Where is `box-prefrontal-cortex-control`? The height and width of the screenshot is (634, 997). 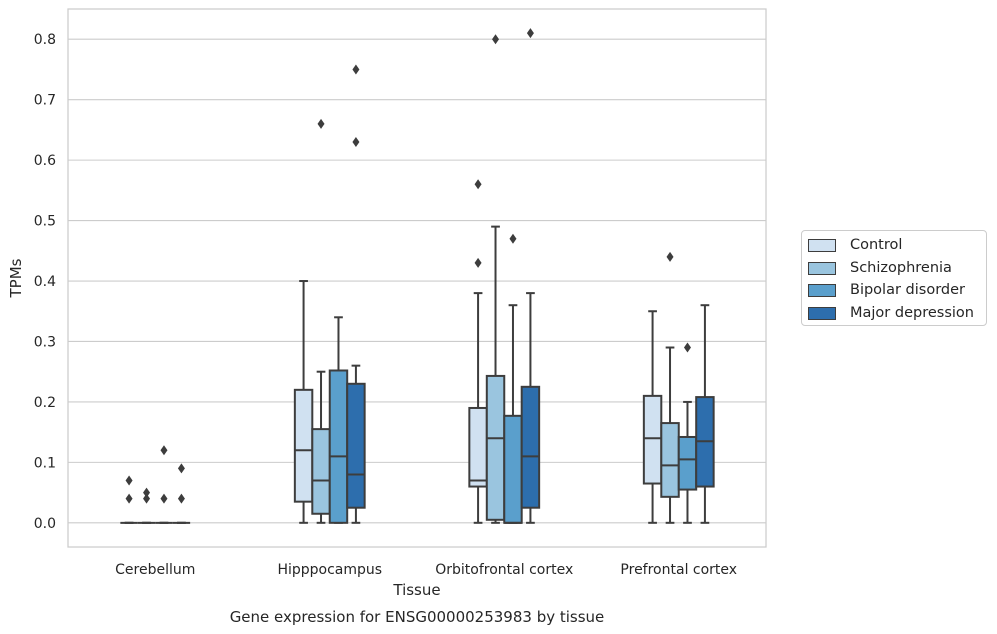 box-prefrontal-cortex-control is located at coordinates (652, 417).